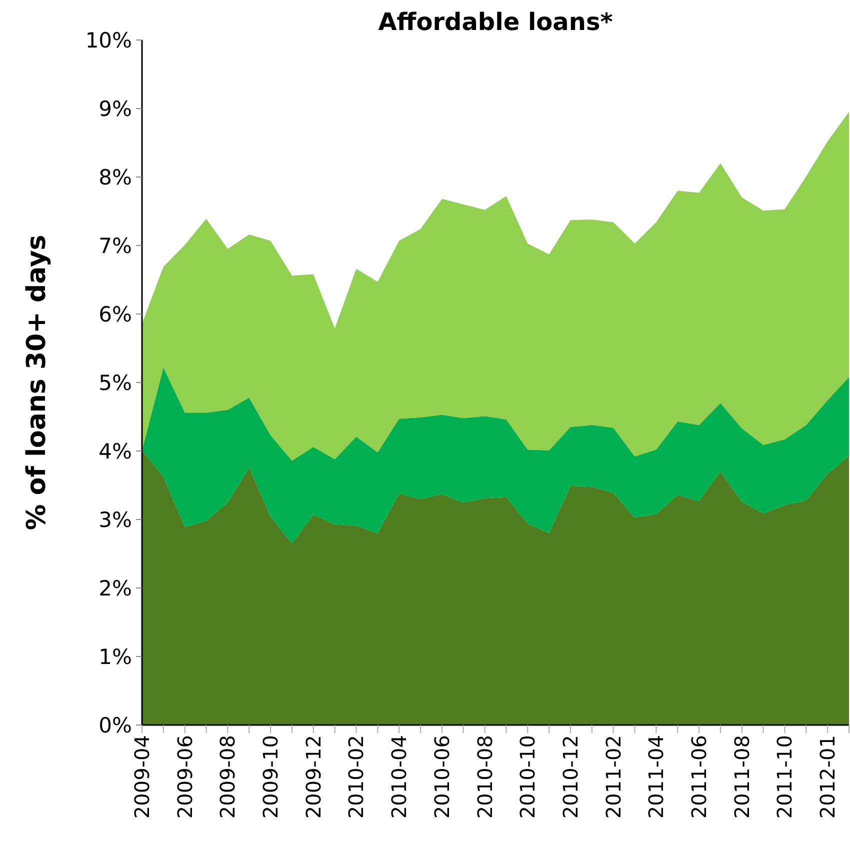 The height and width of the screenshot is (845, 850). What do you see at coordinates (270, 777) in the screenshot?
I see `x-tick-label: 2009-10` at bounding box center [270, 777].